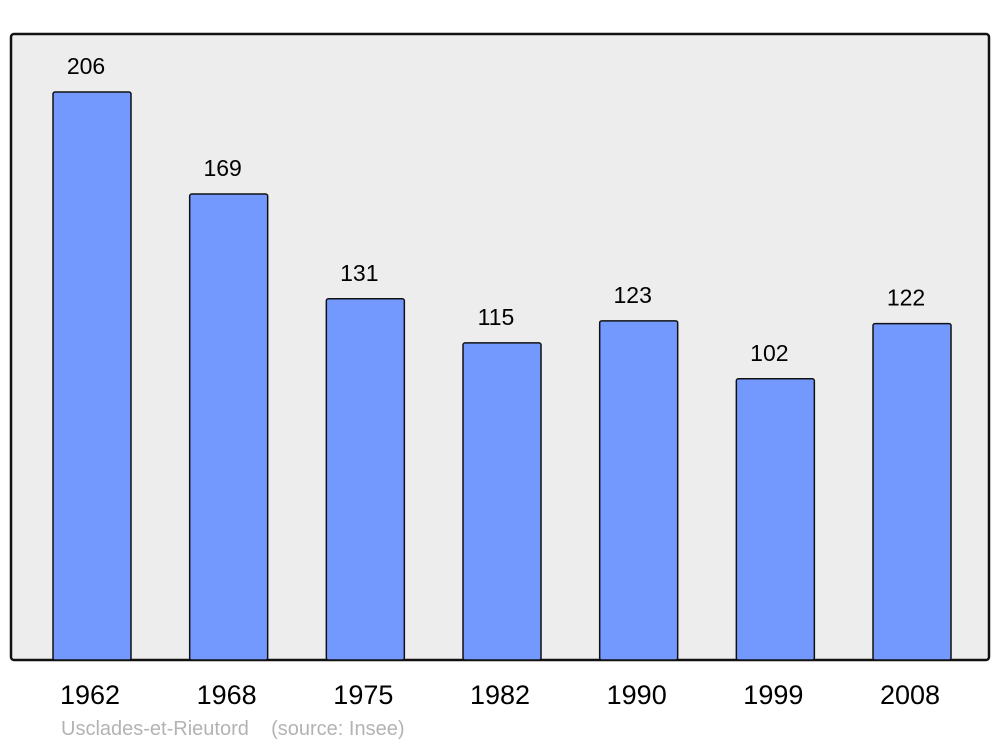  What do you see at coordinates (86, 66) in the screenshot?
I see `data-label: 206` at bounding box center [86, 66].